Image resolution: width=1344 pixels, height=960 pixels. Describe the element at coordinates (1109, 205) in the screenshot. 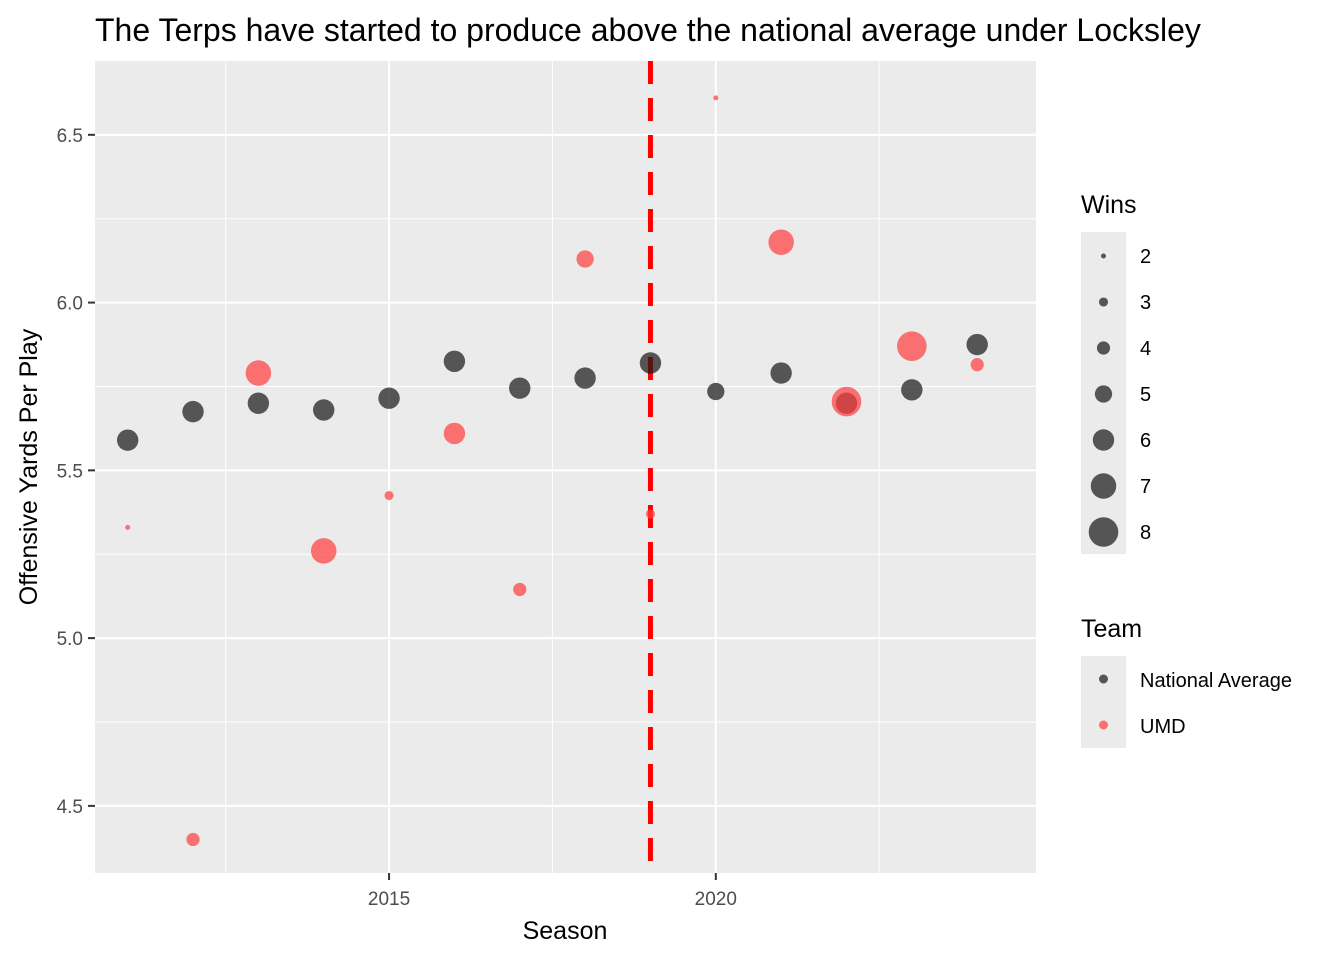

I see `legend-wins-title: Wins` at that location.